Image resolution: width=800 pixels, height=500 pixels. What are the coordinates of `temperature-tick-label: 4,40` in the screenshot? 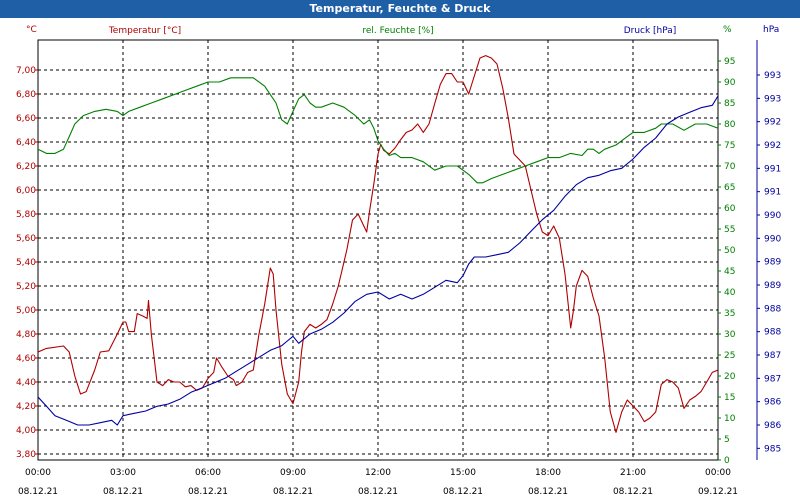 It's located at (26, 383).